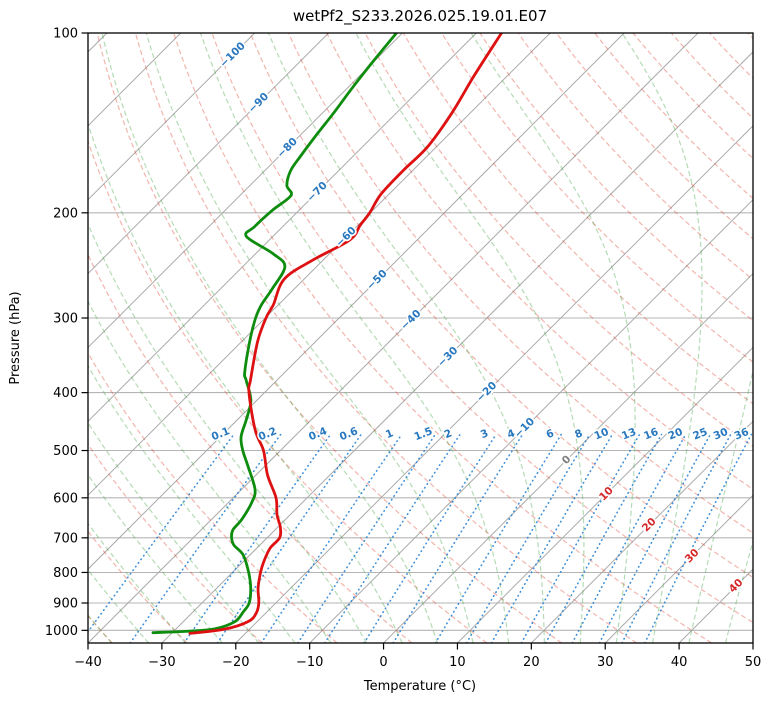 This screenshot has width=775, height=712. What do you see at coordinates (65, 34) in the screenshot?
I see `y-tick-label: 100` at bounding box center [65, 34].